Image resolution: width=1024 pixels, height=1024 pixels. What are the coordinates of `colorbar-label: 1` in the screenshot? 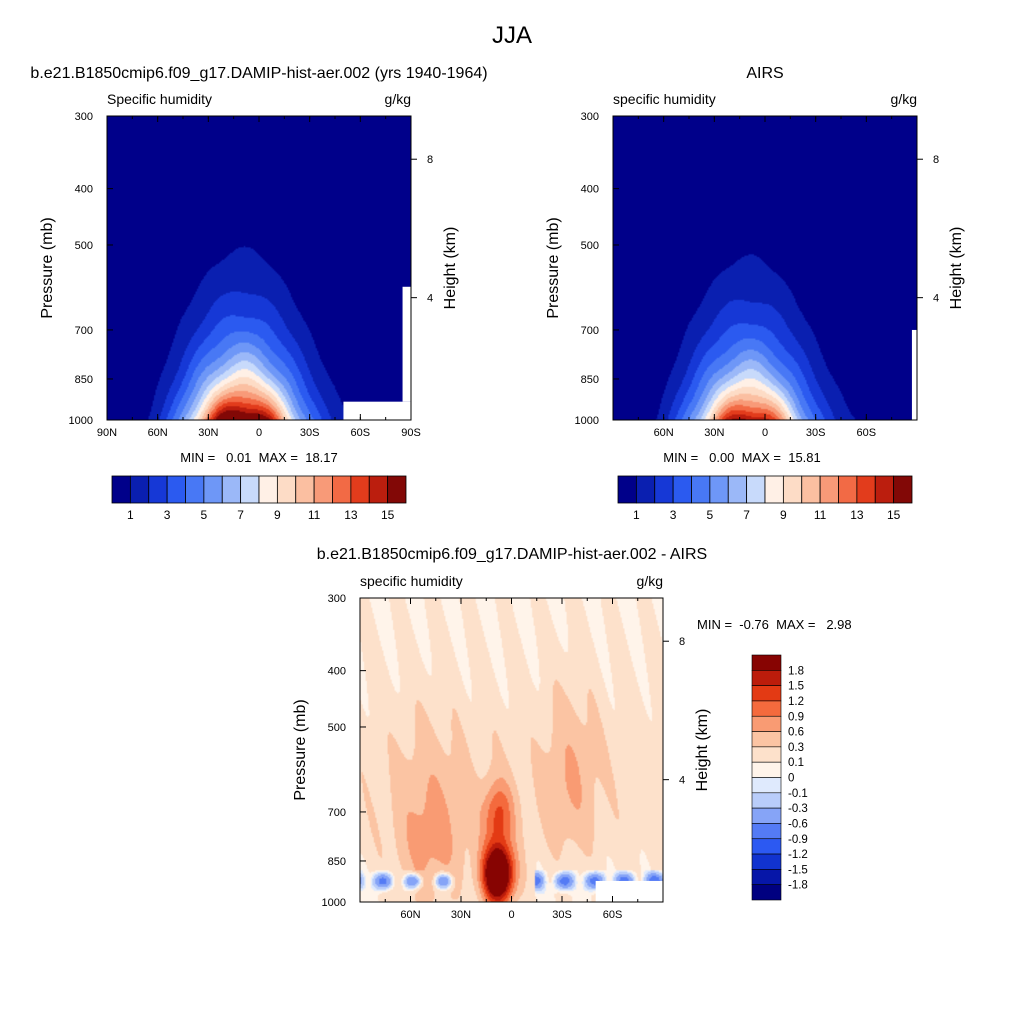 It's located at (130, 515).